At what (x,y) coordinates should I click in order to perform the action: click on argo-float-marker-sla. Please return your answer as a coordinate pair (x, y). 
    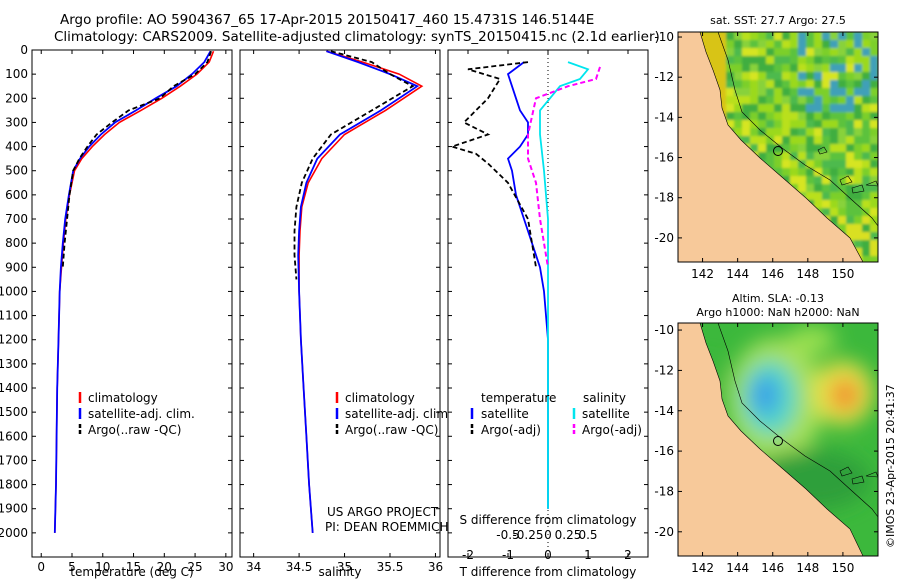
    Looking at the image, I should click on (778, 441).